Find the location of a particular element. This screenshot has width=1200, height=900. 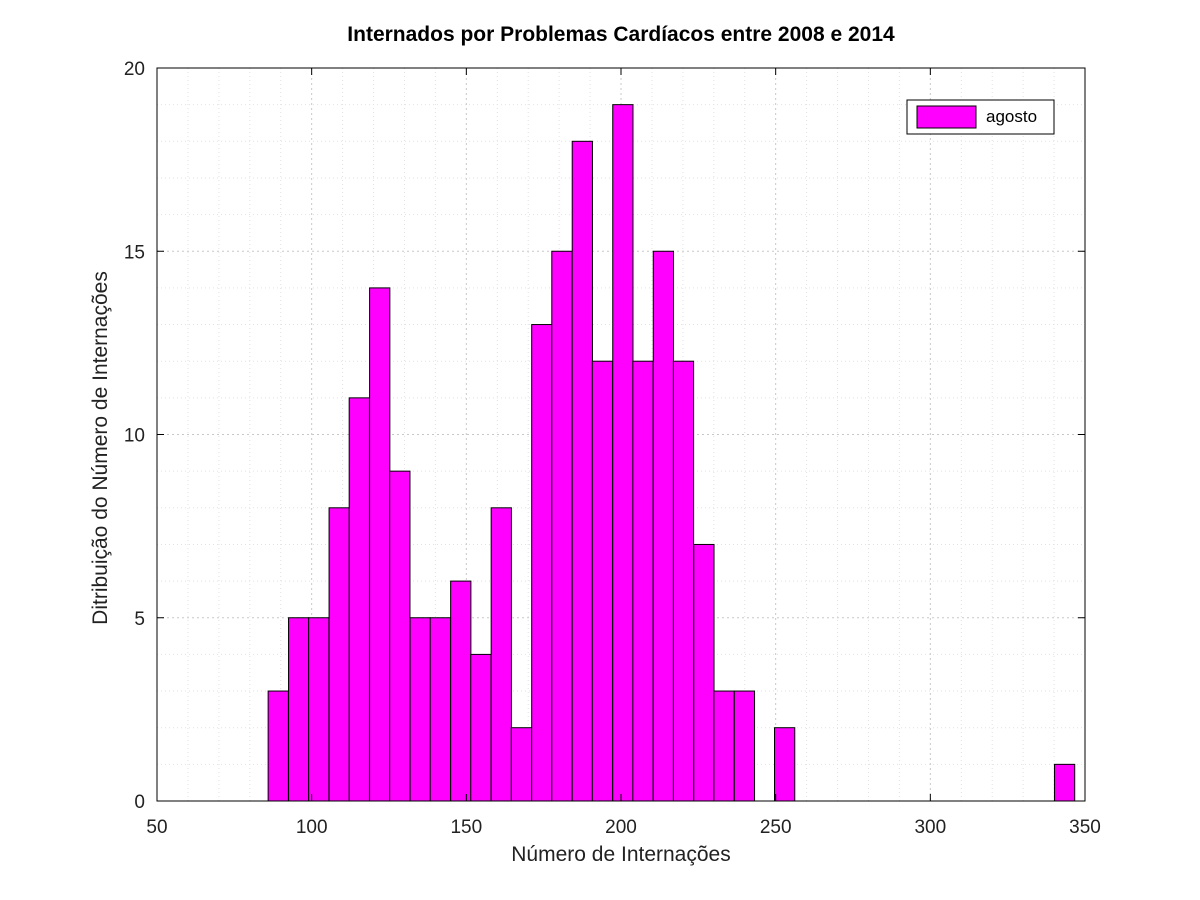

y-tick-label: 0 is located at coordinates (139, 802).